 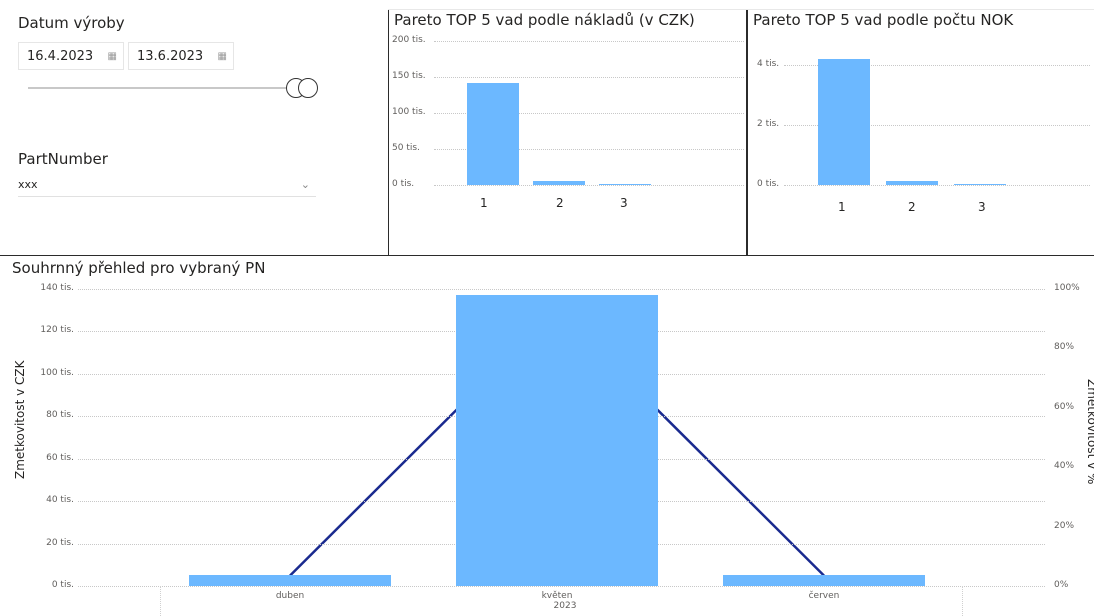 What do you see at coordinates (388, 133) in the screenshot?
I see `divider-vertical-left` at bounding box center [388, 133].